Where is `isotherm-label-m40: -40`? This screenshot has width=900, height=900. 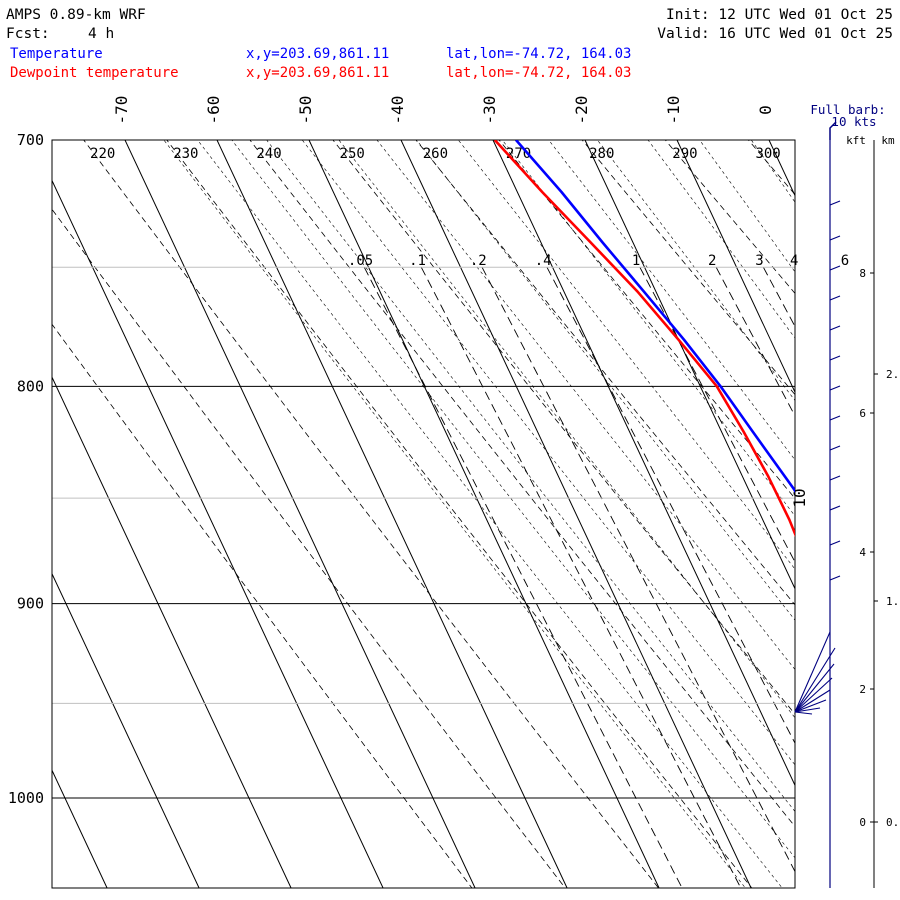 isotherm-label-m40: -40 is located at coordinates (397, 110).